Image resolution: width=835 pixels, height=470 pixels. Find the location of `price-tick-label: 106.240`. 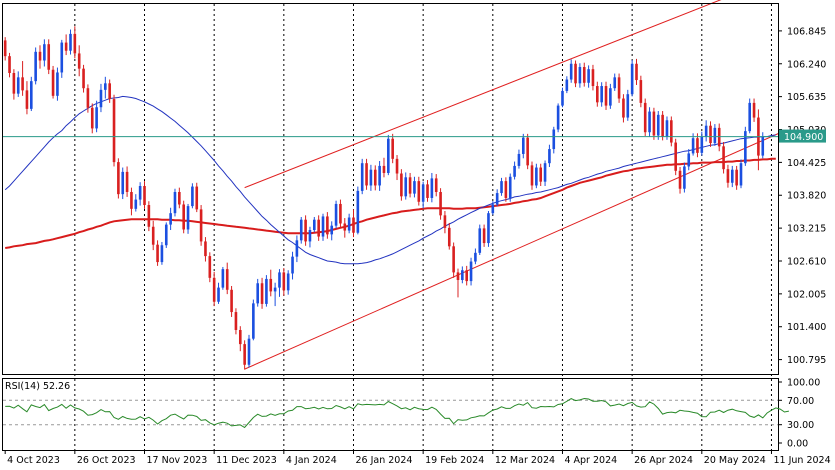

price-tick-label: 106.240 is located at coordinates (806, 64).